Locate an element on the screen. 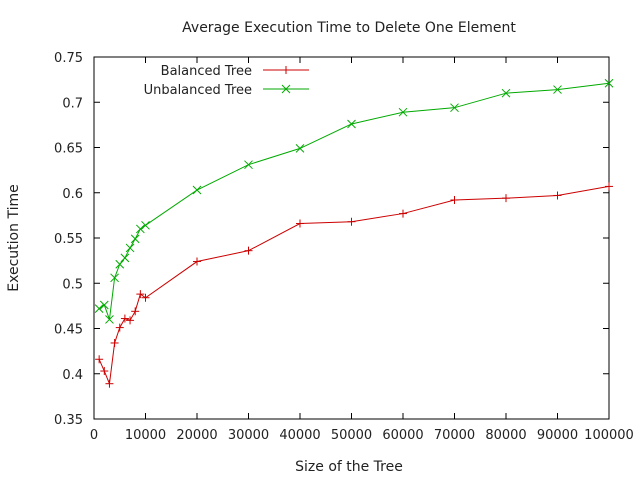  x-tick-label: 10000 is located at coordinates (145, 435).